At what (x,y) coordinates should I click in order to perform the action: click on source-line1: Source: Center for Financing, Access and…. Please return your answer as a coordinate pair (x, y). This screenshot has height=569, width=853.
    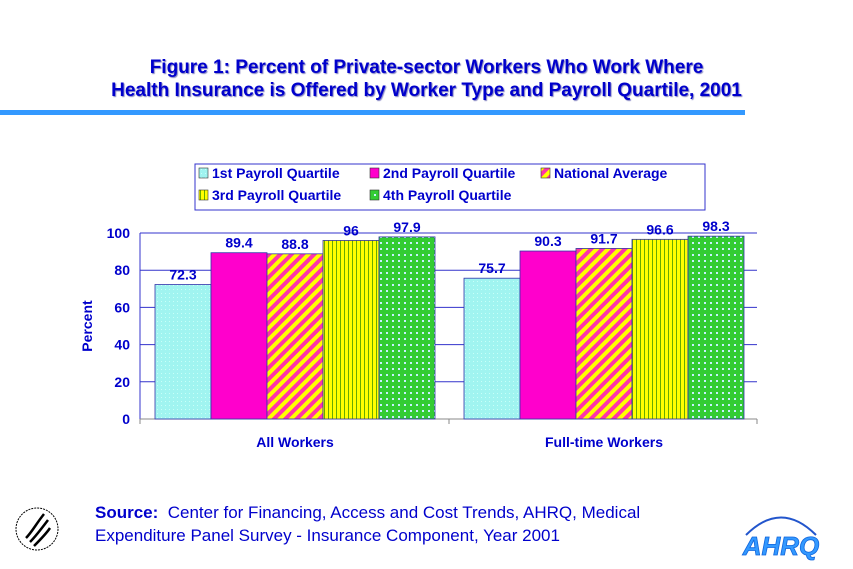
    Looking at the image, I should click on (367, 513).